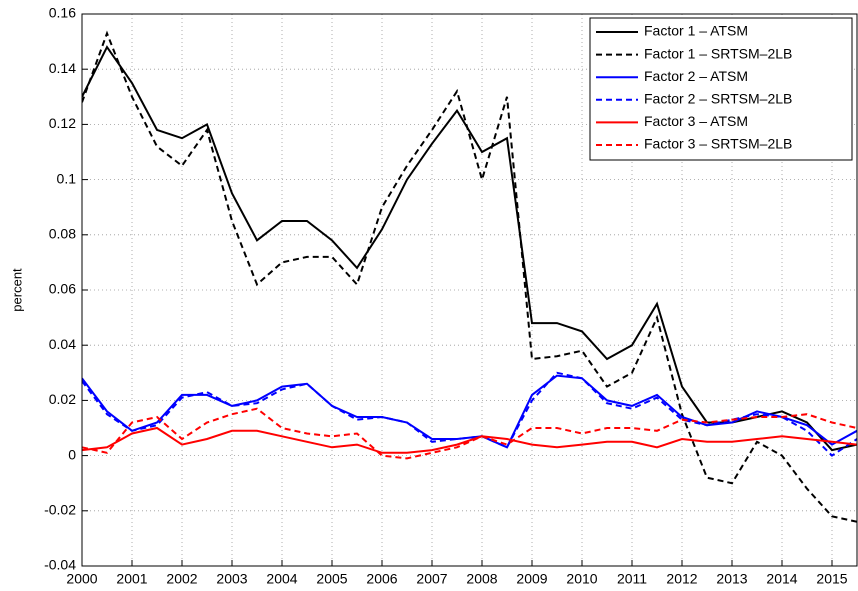  Describe the element at coordinates (62, 123) in the screenshot. I see `y-tick-label: 0.12` at that location.